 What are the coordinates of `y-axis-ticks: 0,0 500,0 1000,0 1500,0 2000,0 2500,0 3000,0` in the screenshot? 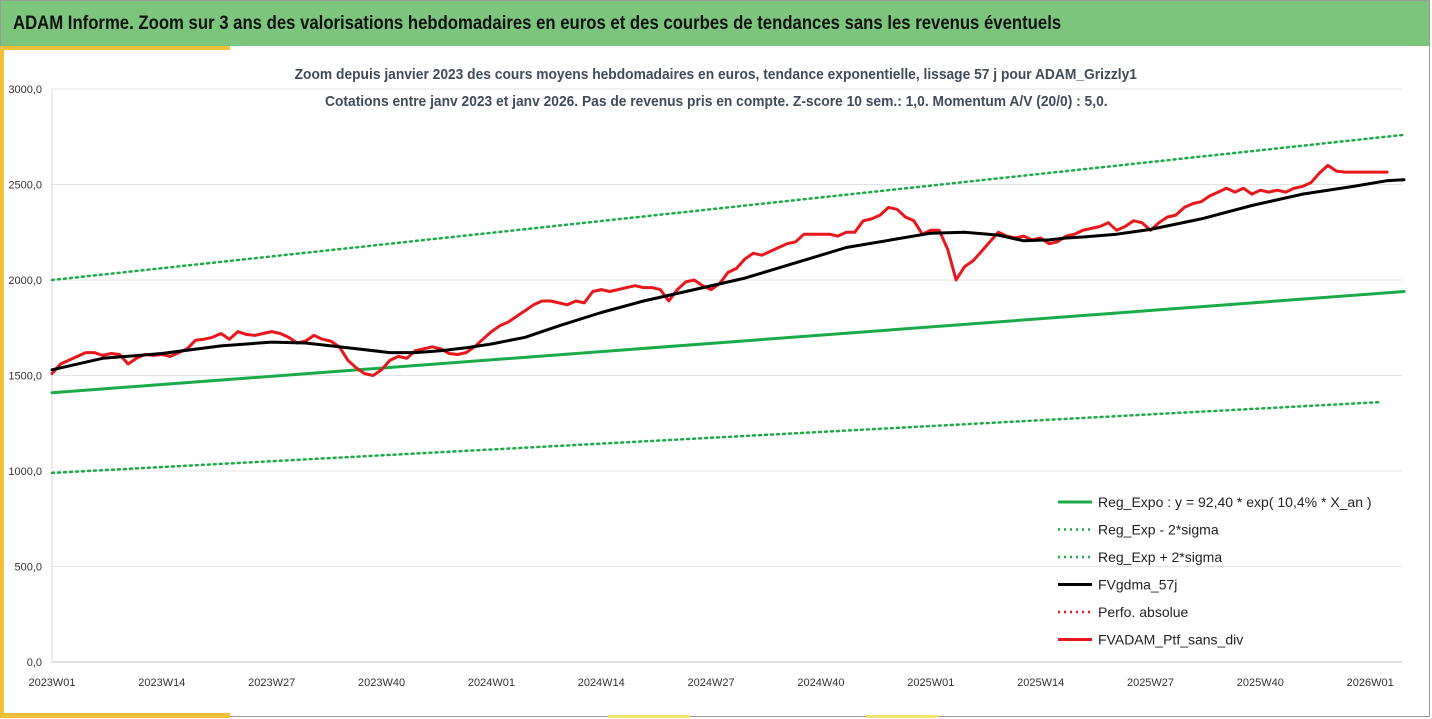 It's located at (25, 376).